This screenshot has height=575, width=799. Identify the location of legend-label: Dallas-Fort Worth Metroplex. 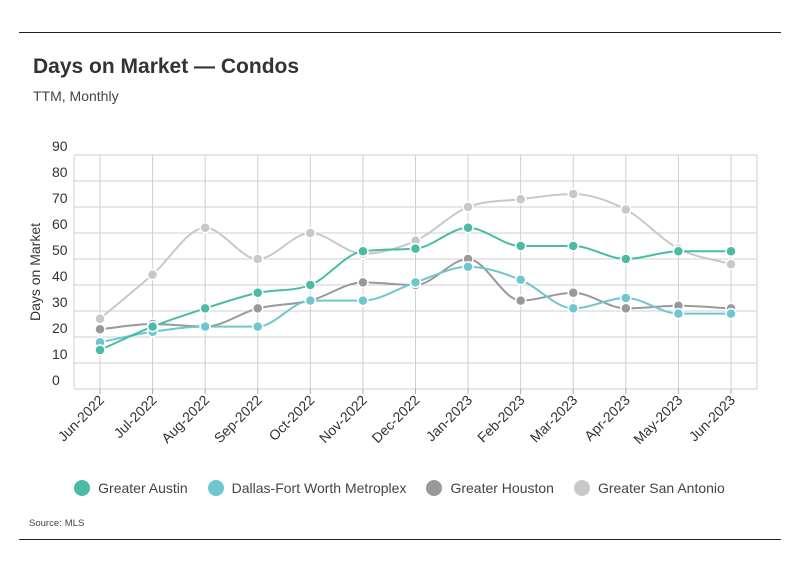
(319, 488).